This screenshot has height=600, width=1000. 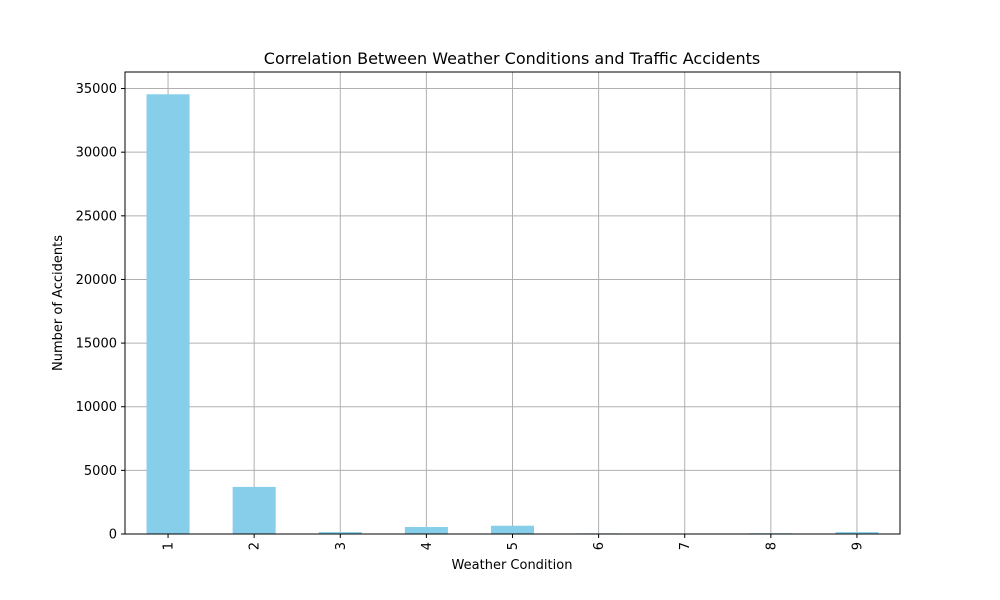 I want to click on y-axis-label: Number of Accidents, so click(x=58, y=303).